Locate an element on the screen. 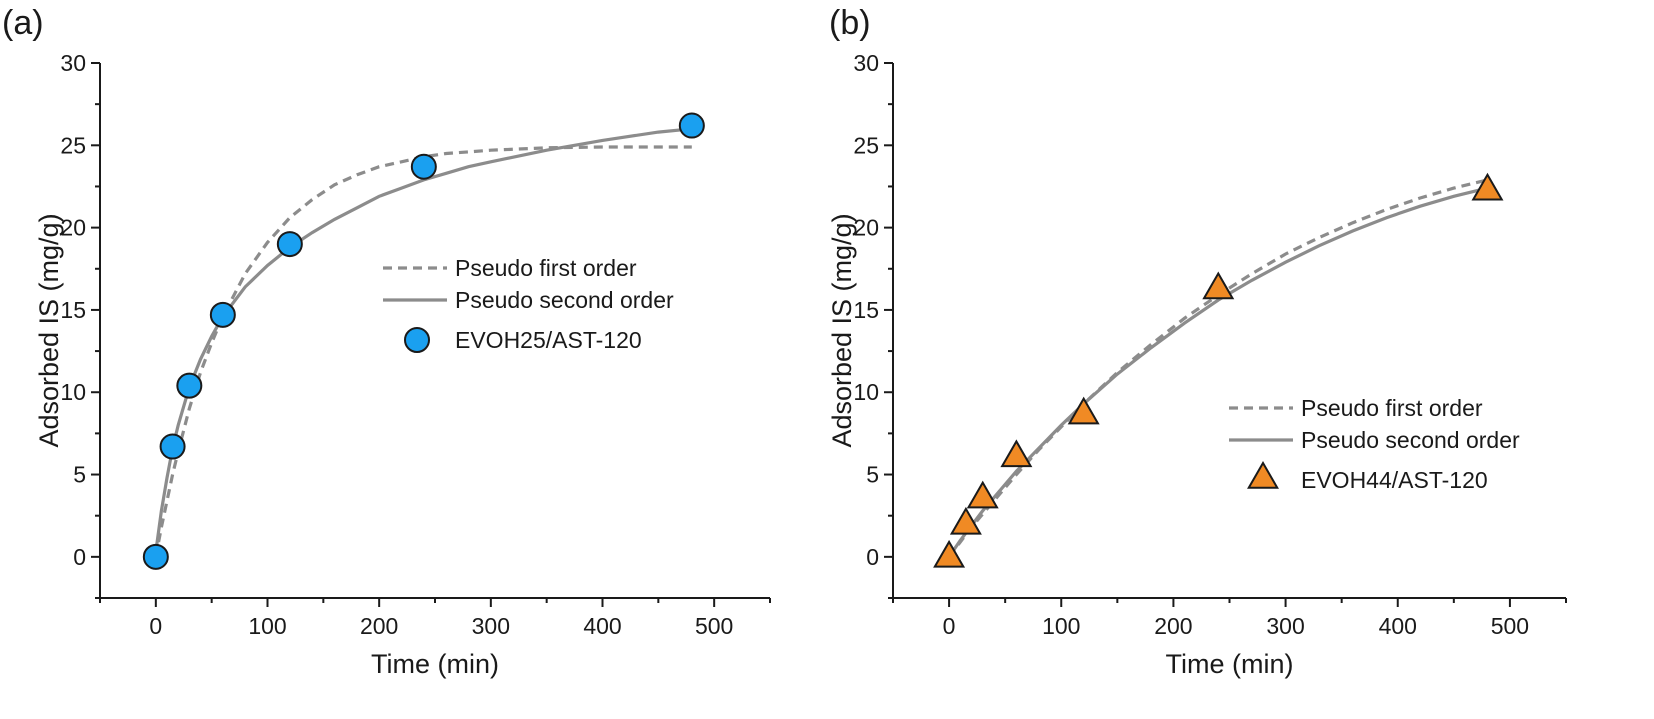 The height and width of the screenshot is (719, 1654). legend-label: EVOH44/AST-120 is located at coordinates (1394, 480).